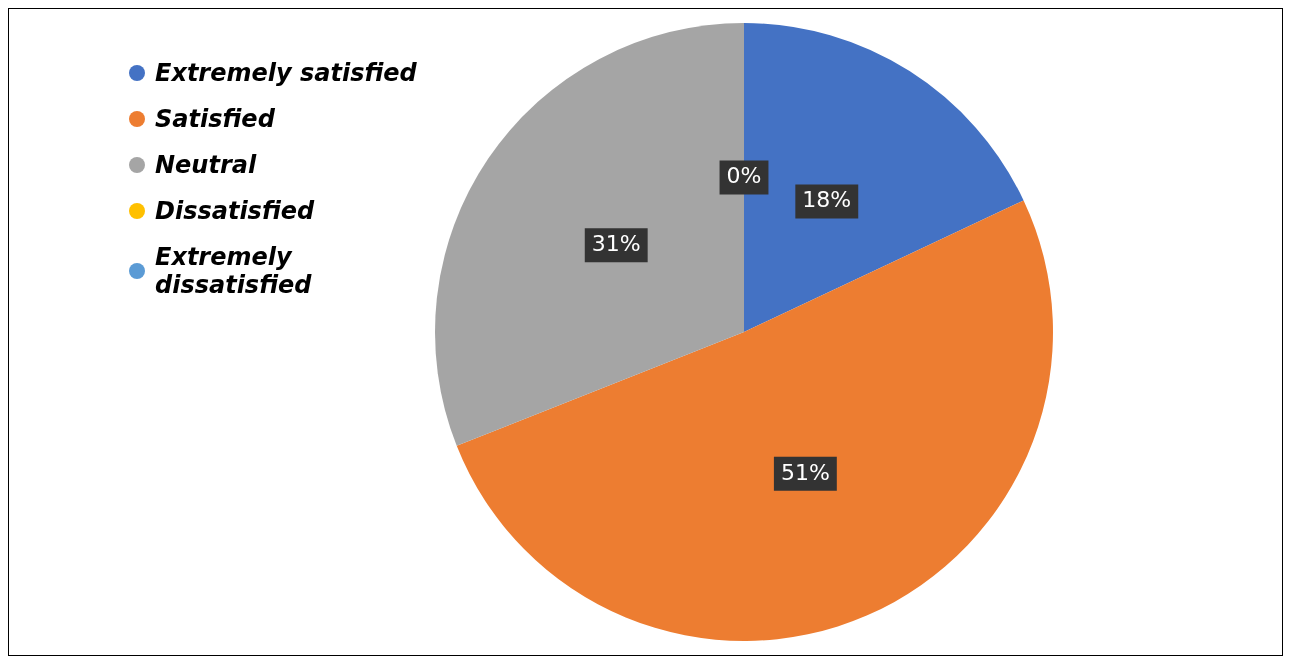 Image resolution: width=1291 pixels, height=664 pixels. Describe the element at coordinates (827, 200) in the screenshot. I see `data-label: 18%` at that location.